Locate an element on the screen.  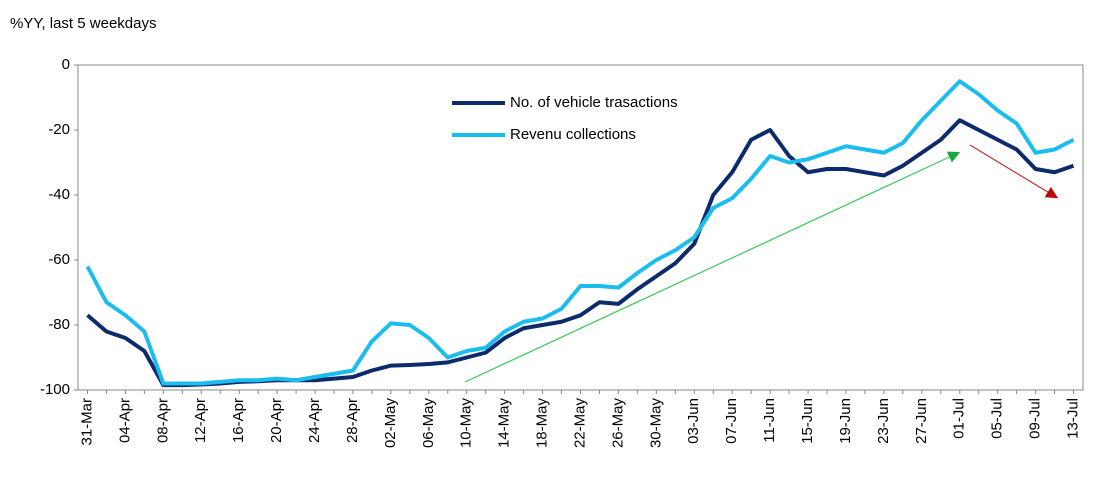
x-tick-label: 01-Jul is located at coordinates (959, 418).